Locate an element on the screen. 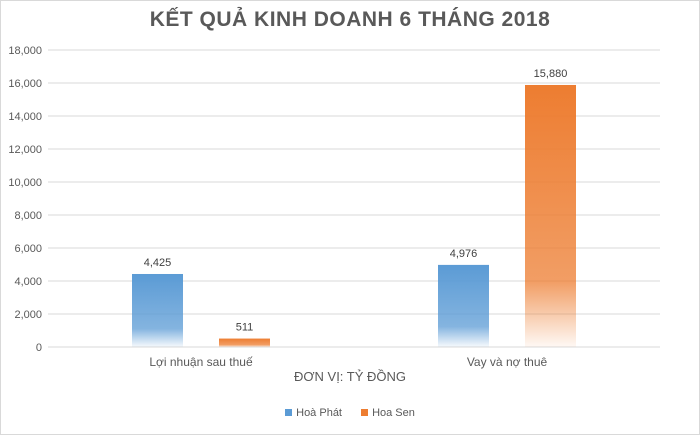 This screenshot has height=435, width=700. legend-swatch-hoa-sen is located at coordinates (365, 412).